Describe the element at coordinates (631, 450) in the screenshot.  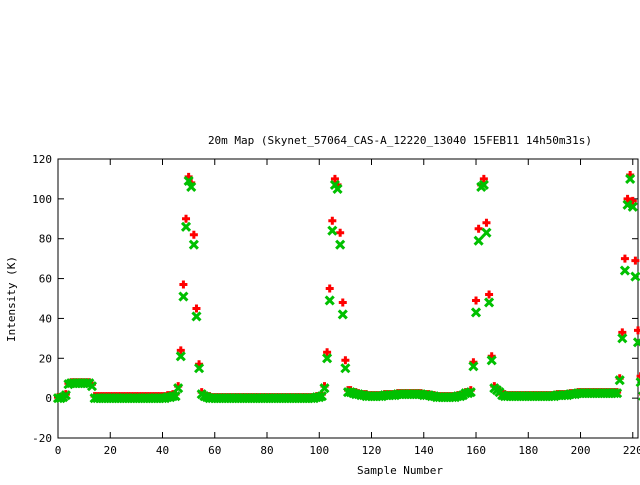
I see `x-tick-label: 220` at that location.